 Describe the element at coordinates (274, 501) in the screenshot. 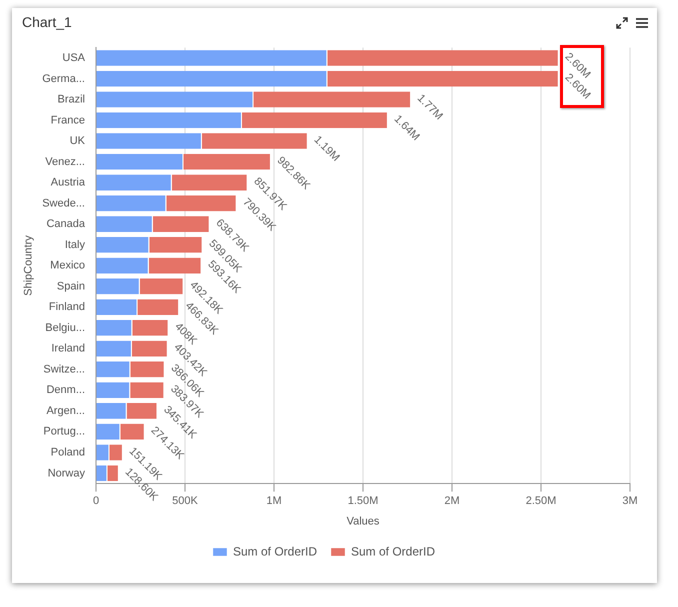

I see `x-tick-label: 1M` at that location.